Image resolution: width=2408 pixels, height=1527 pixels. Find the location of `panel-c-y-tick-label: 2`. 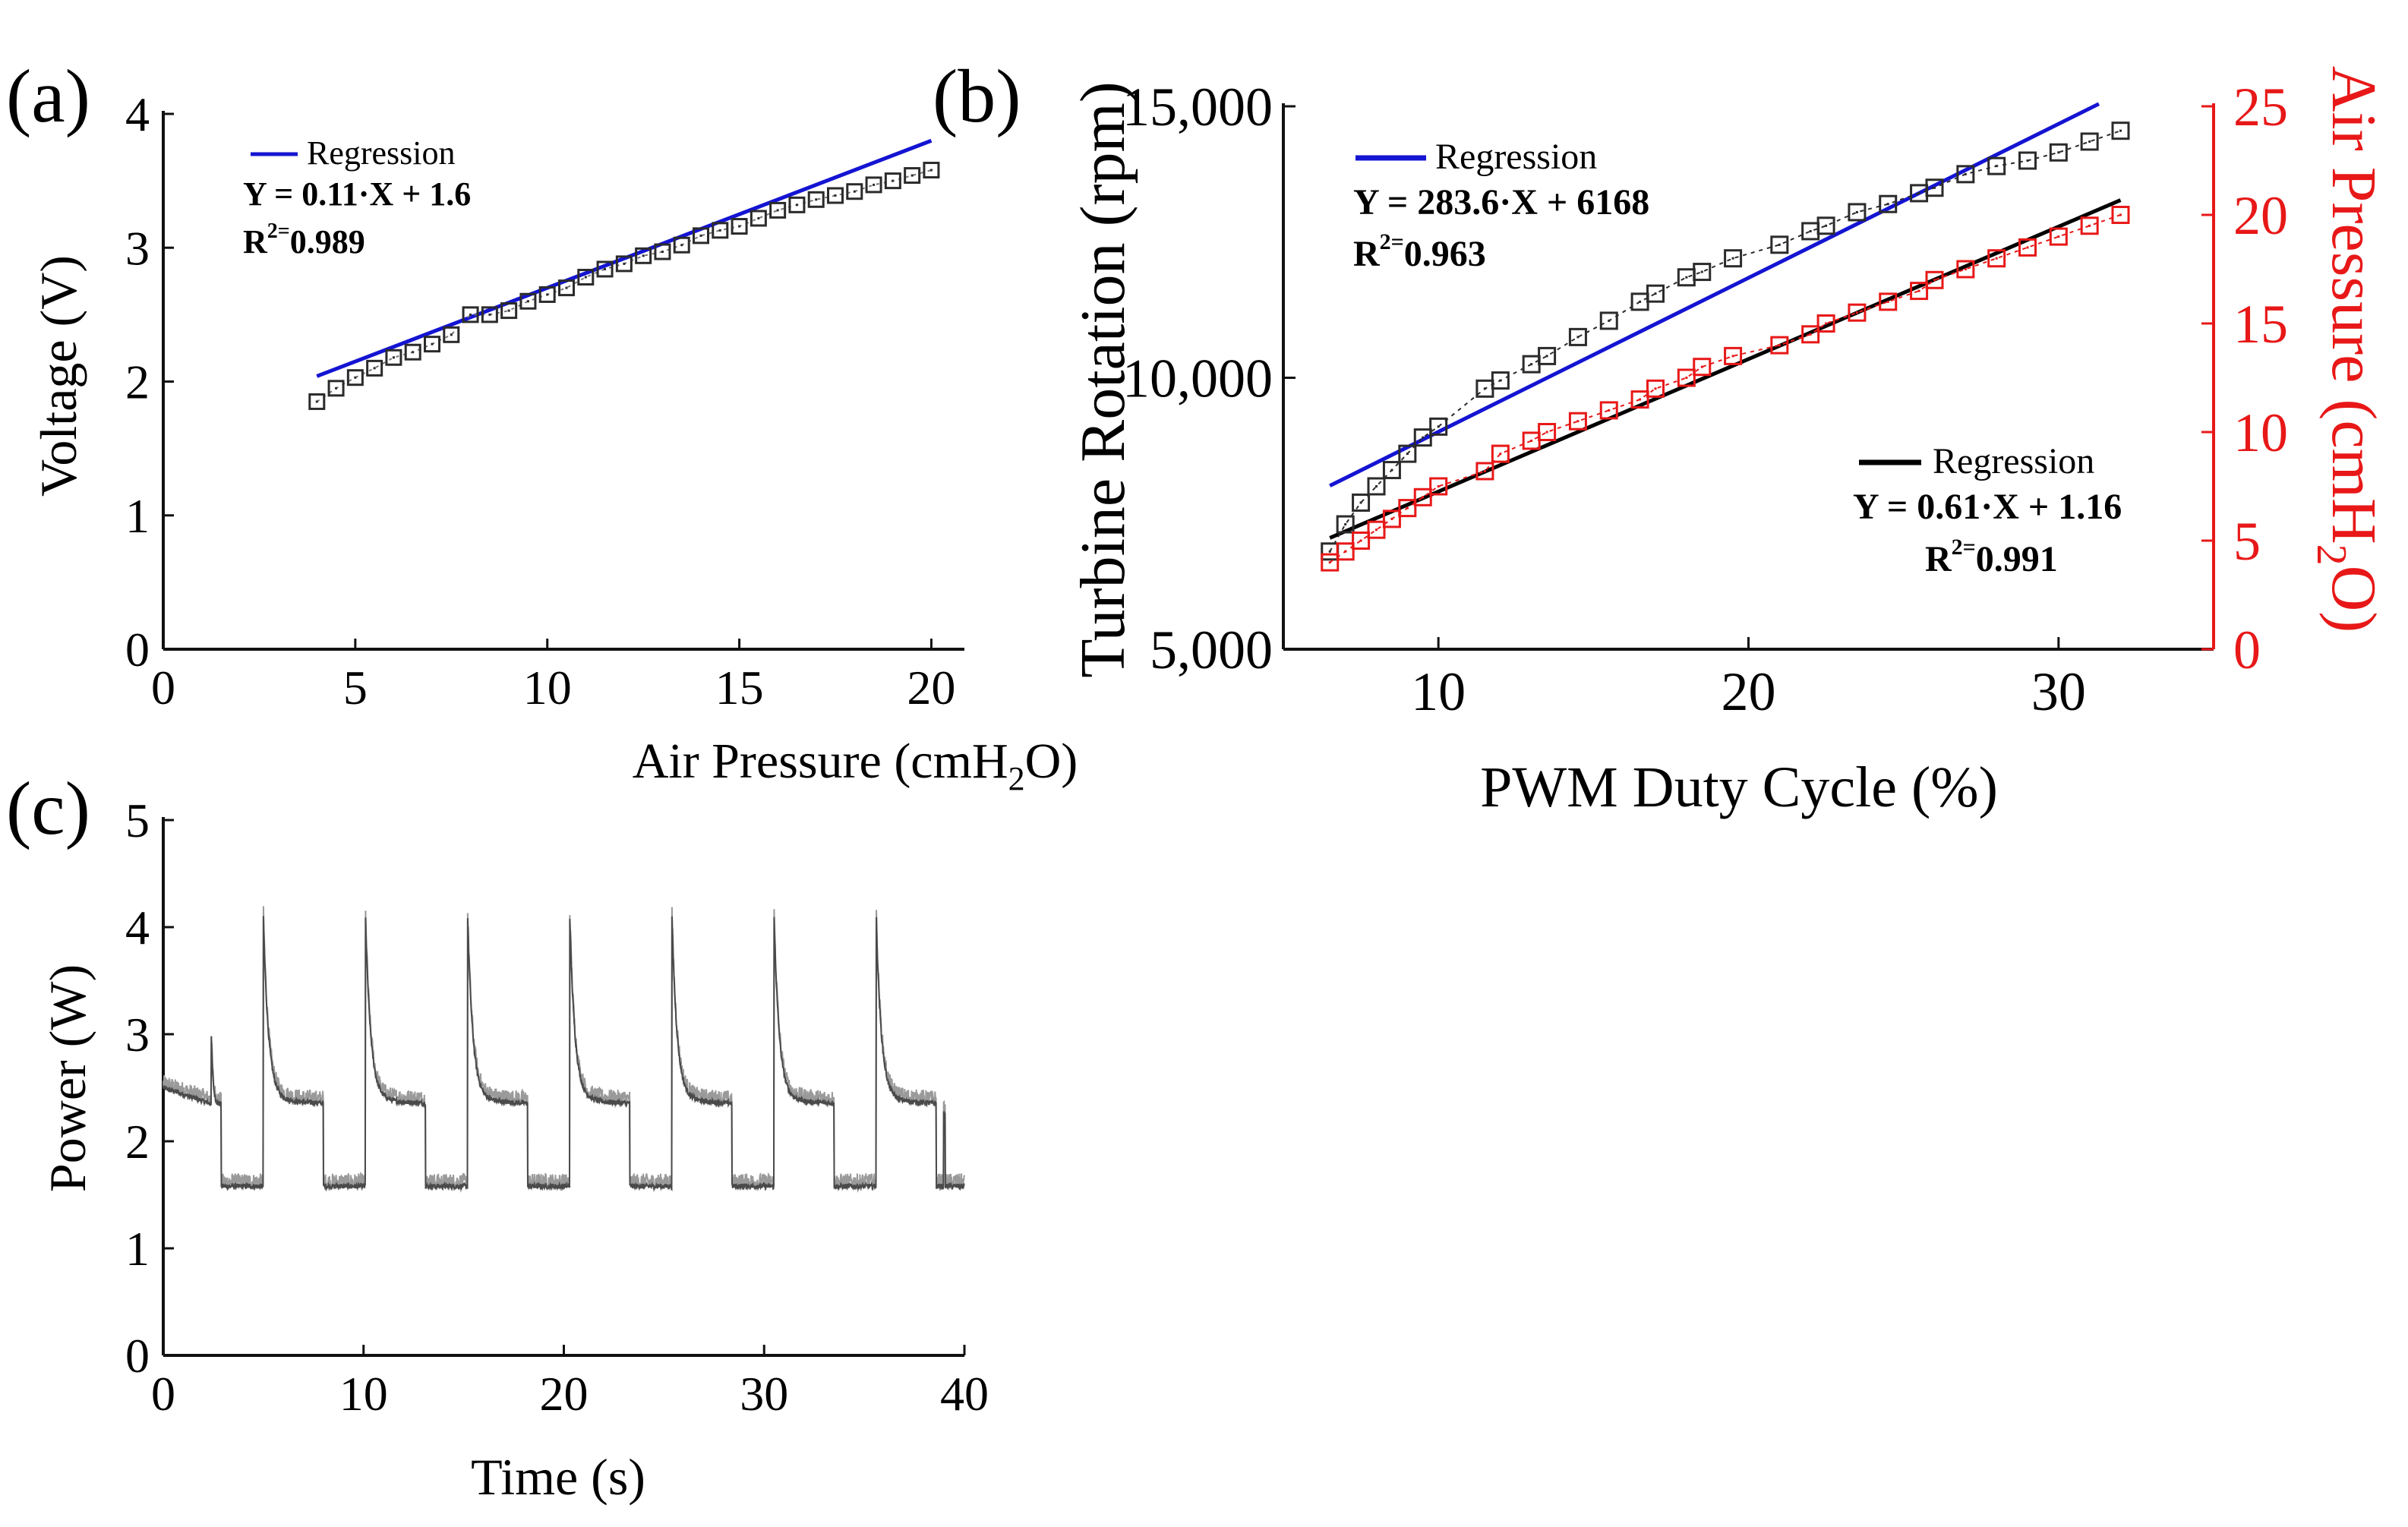

panel-c-y-tick-label: 2 is located at coordinates (137, 1142).